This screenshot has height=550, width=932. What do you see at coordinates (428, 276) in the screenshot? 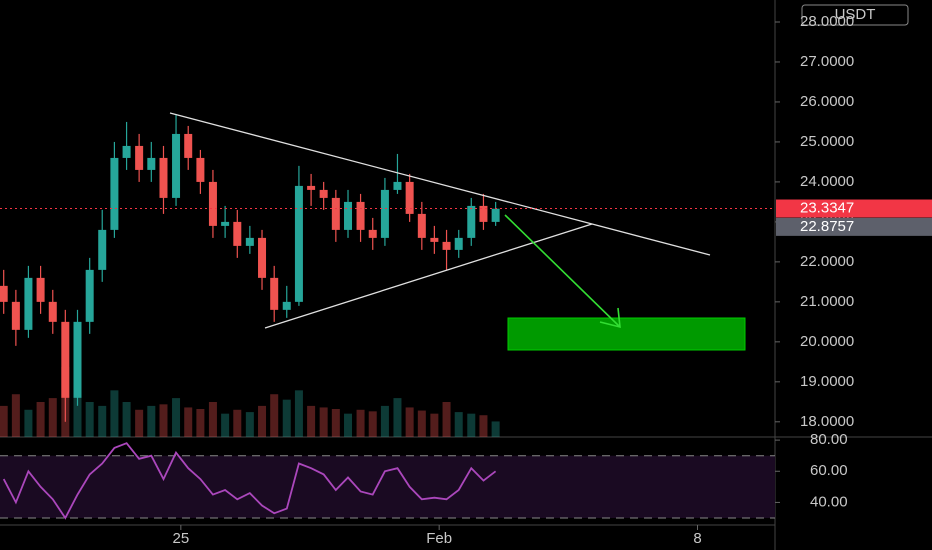
I see `trend-line` at bounding box center [428, 276].